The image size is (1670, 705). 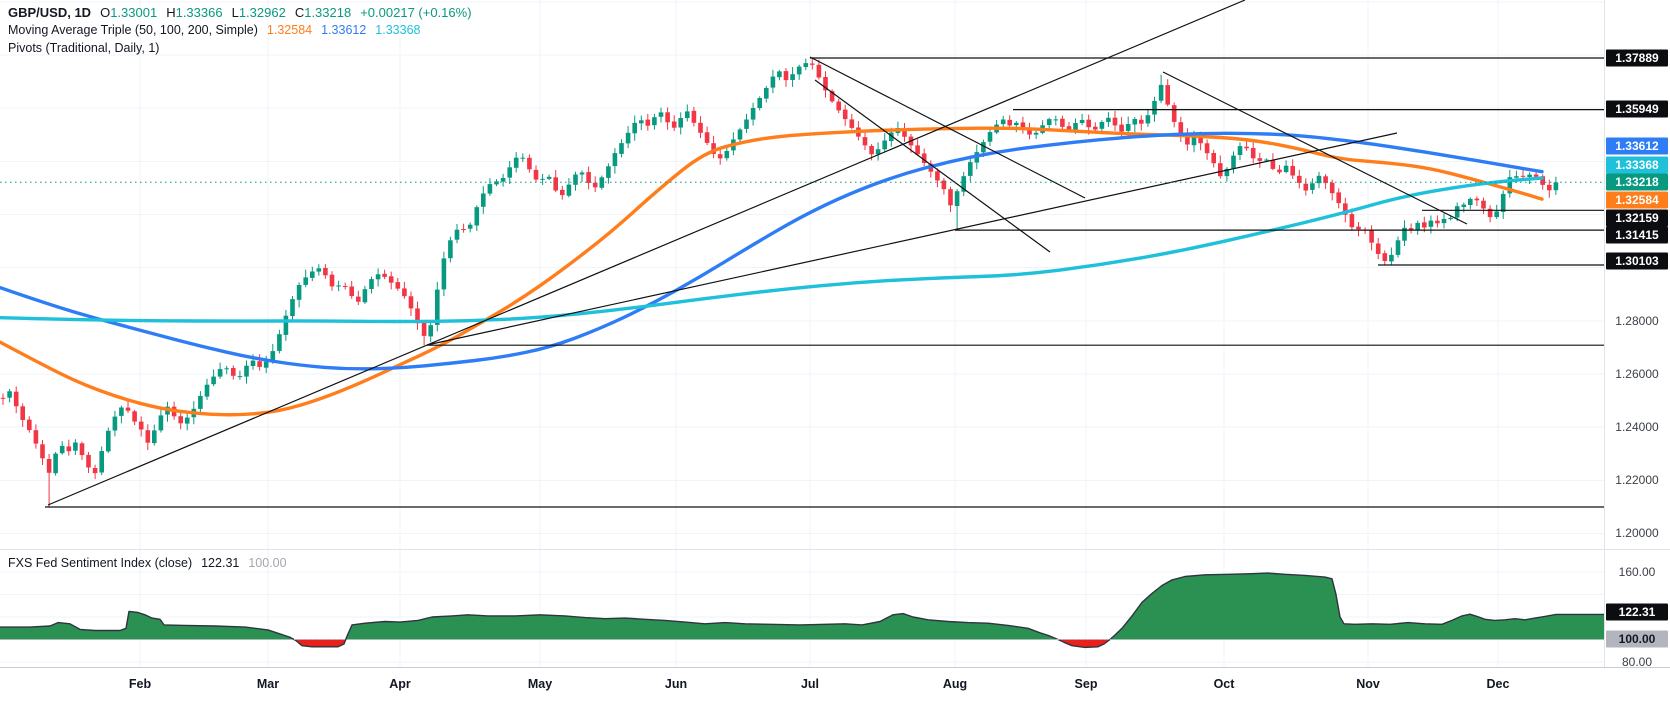 What do you see at coordinates (802, 610) in the screenshot?
I see `sentiment-series` at bounding box center [802, 610].